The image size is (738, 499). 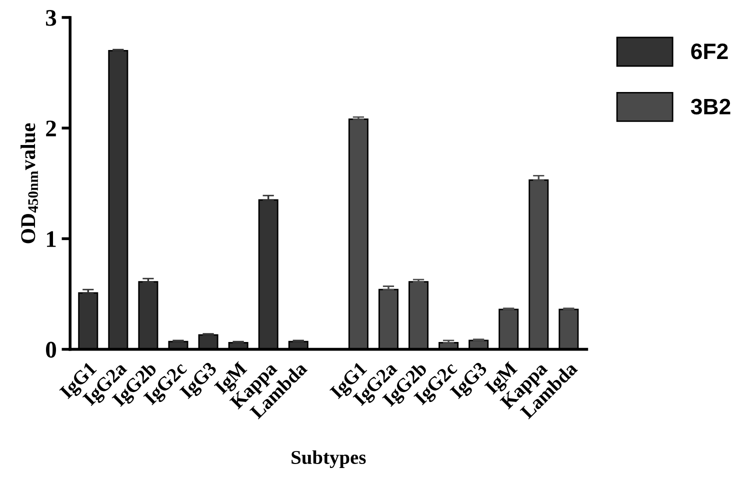 What do you see at coordinates (29, 183) in the screenshot?
I see `y-axis-title: OD$_{450nm}$value` at bounding box center [29, 183].